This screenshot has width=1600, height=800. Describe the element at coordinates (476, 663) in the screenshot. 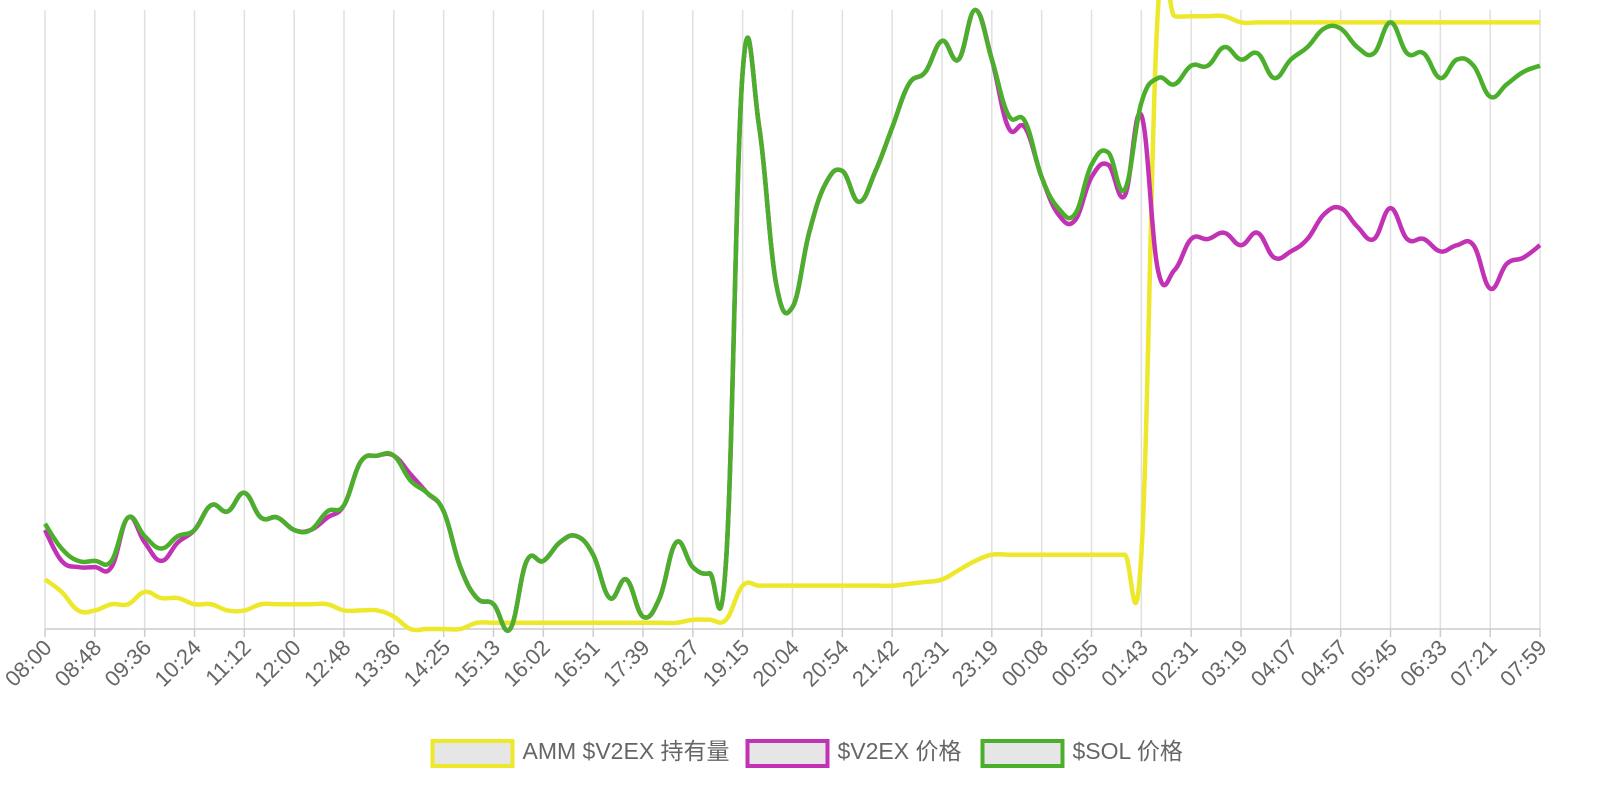

I see `x-tick-label: 15:13` at that location.